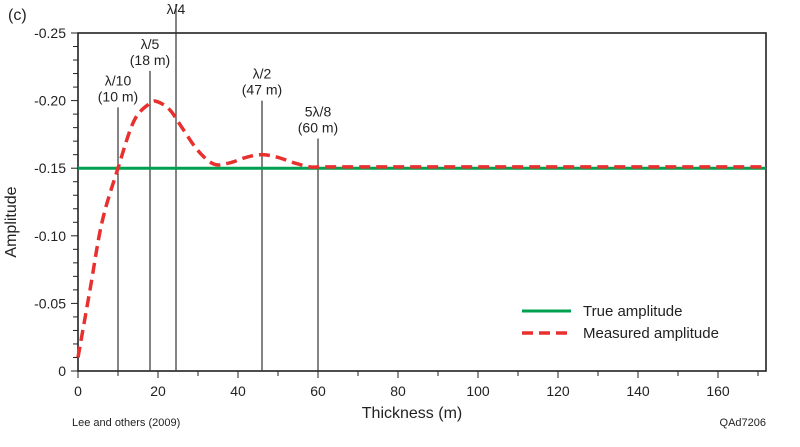 The image size is (800, 447). Describe the element at coordinates (118, 96) in the screenshot. I see `annotation-sublabel: (10 m)` at that location.